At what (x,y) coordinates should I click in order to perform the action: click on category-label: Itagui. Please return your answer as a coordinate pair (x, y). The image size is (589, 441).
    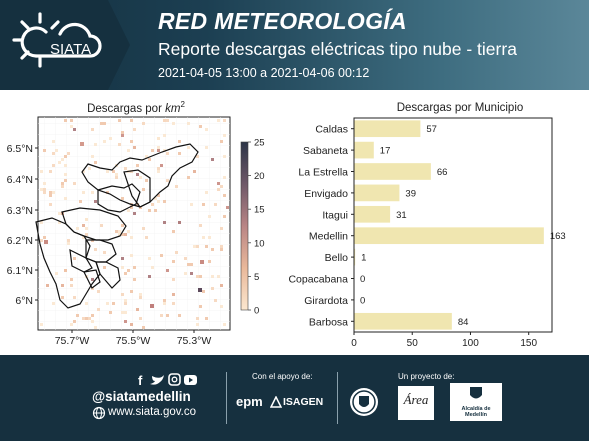
    Looking at the image, I should click on (335, 215).